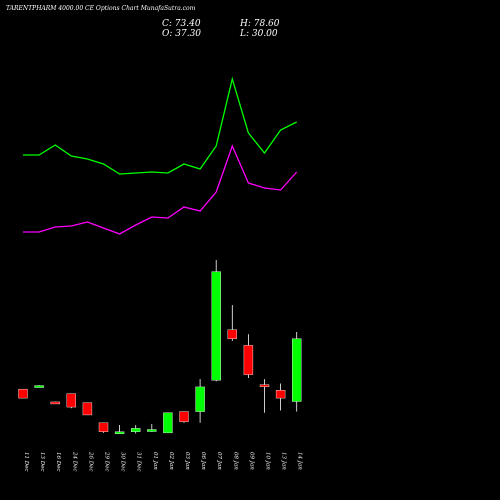 This screenshot has width=500, height=500. Describe the element at coordinates (107, 461) in the screenshot. I see `x-tick-label: 29 Dec` at that location.